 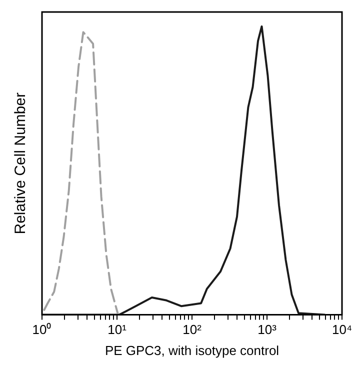 What do you see at coordinates (268, 330) in the screenshot?
I see `x-tick-label: 10³` at bounding box center [268, 330].